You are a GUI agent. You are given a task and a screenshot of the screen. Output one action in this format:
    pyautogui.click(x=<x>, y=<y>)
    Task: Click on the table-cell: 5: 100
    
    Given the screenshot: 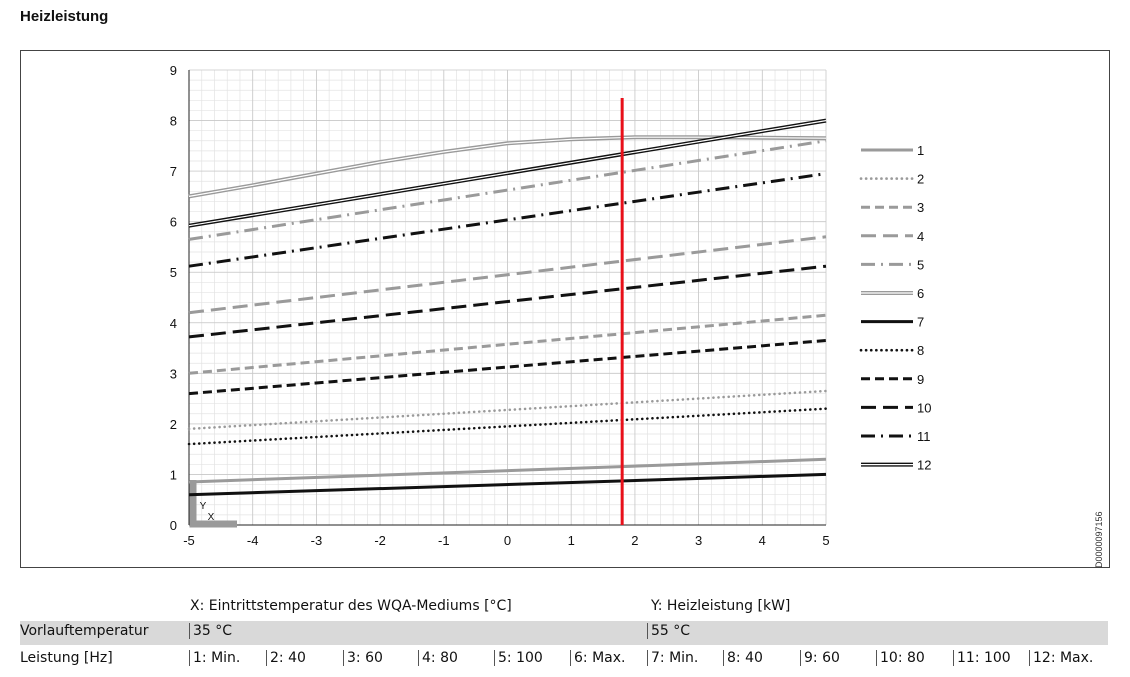 What is the action you would take?
    pyautogui.click(x=518, y=658)
    